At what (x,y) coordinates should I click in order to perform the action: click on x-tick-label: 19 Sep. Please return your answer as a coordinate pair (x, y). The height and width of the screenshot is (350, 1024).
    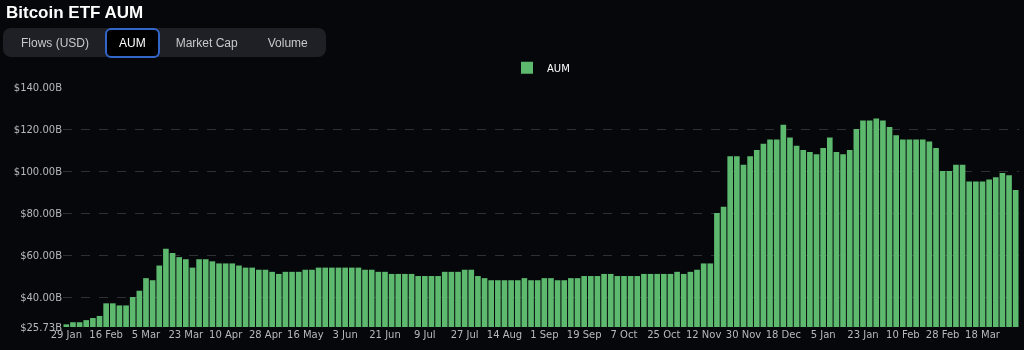
    Looking at the image, I should click on (584, 334).